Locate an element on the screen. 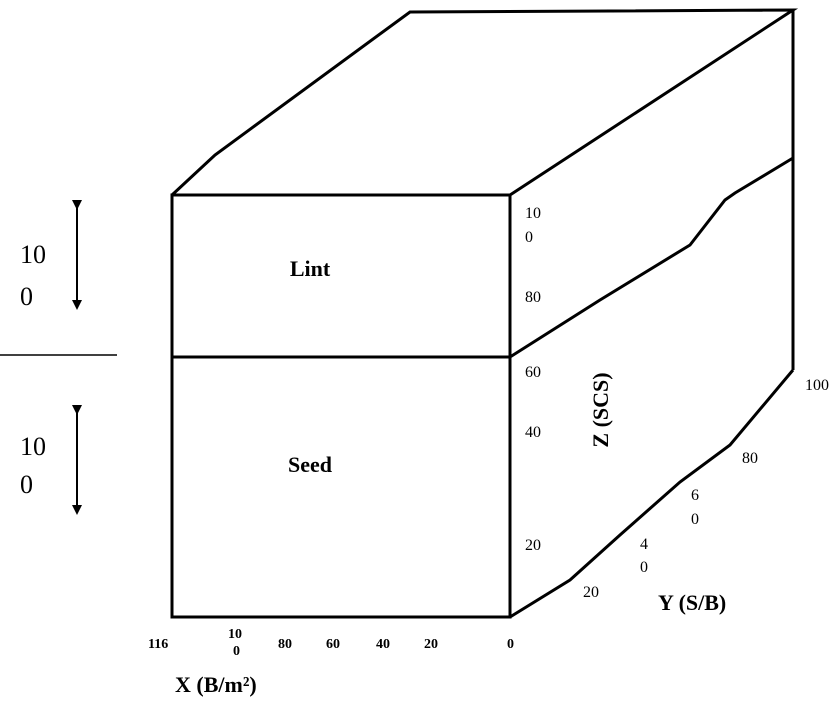 This screenshot has width=840, height=702. section-label: Lint is located at coordinates (310, 268).